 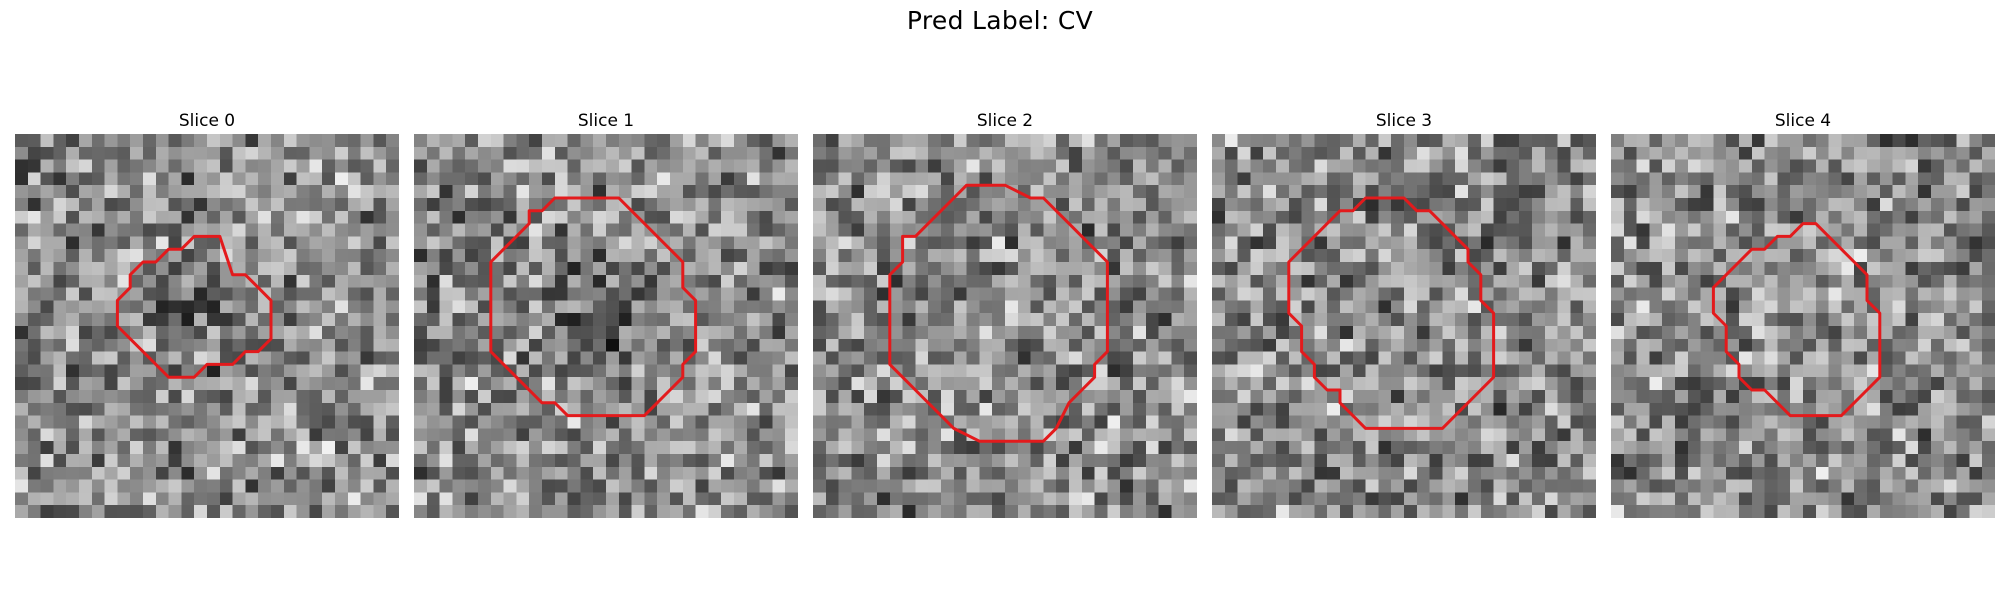 I want to click on slice-title: Slice 0, so click(x=207, y=121).